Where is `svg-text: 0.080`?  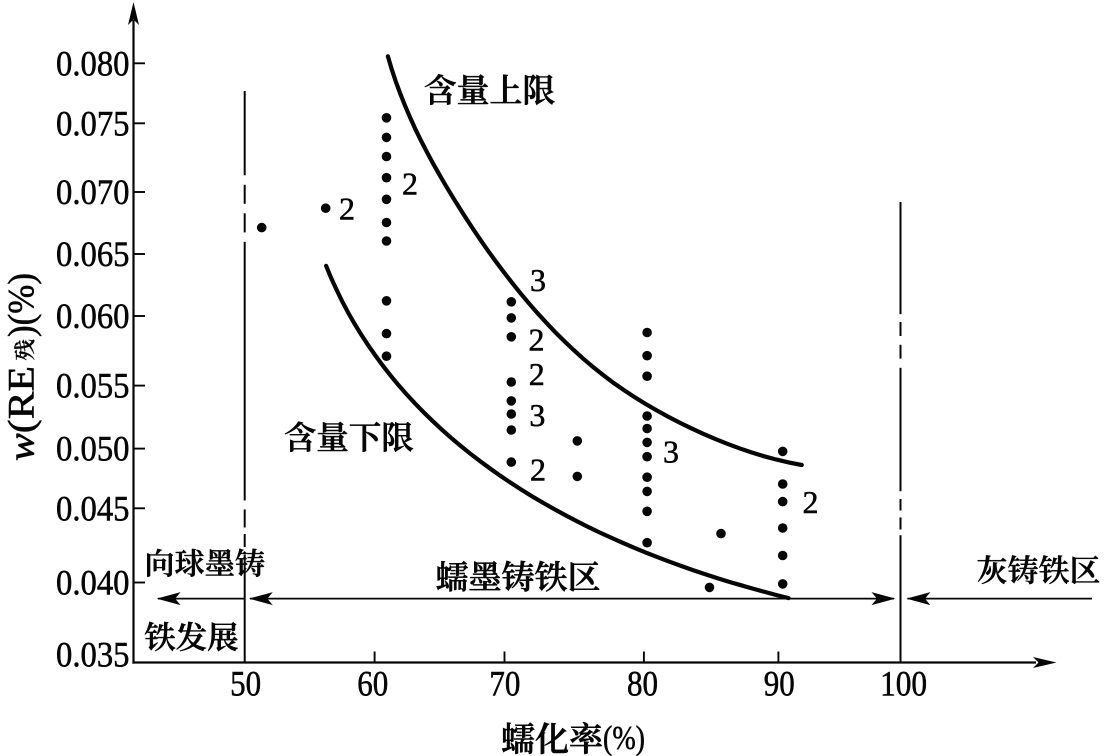 svg-text: 0.080 is located at coordinates (93, 63).